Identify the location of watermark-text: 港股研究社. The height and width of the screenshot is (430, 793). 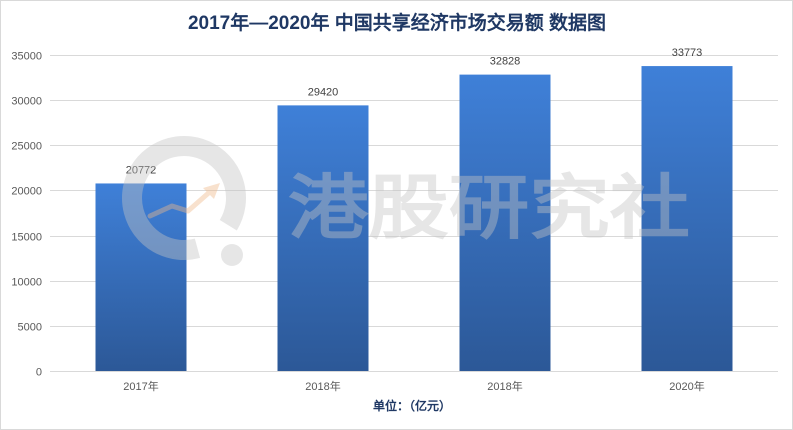
(489, 208).